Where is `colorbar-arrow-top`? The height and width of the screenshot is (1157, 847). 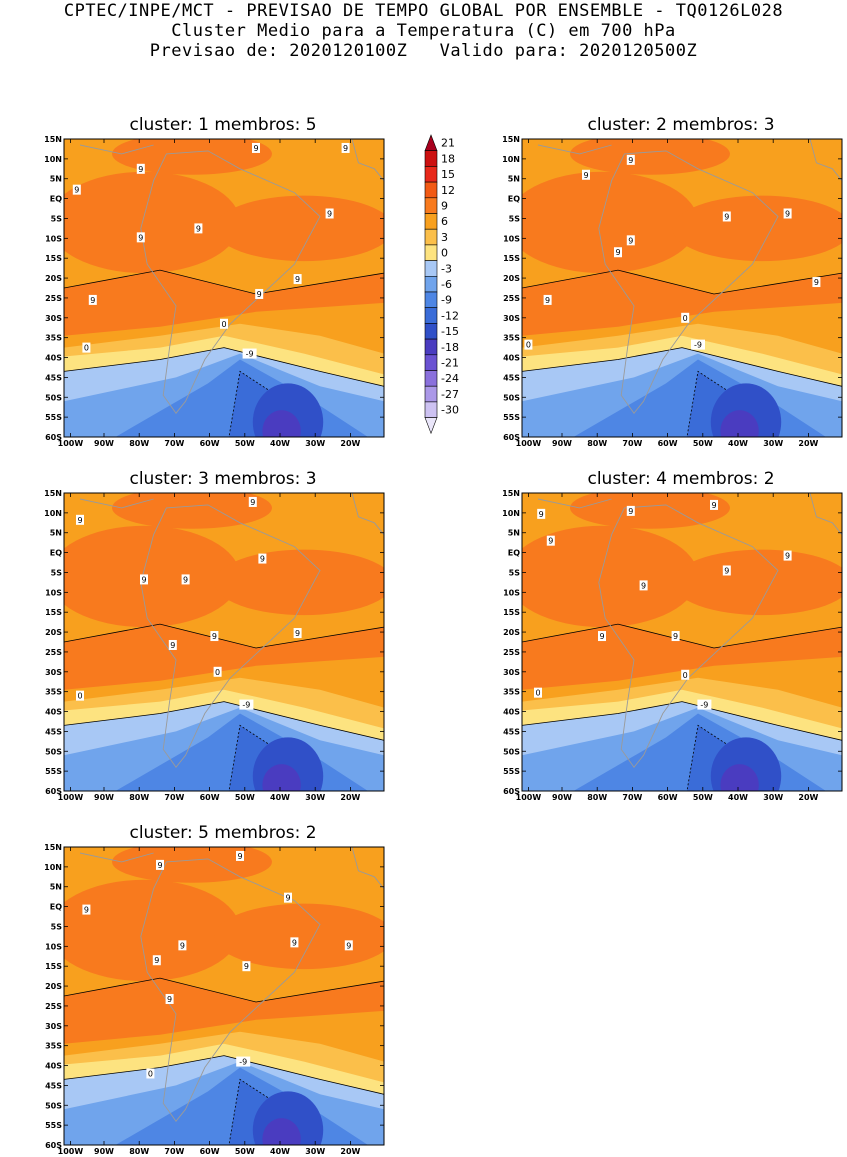 colorbar-arrow-top is located at coordinates (431, 142).